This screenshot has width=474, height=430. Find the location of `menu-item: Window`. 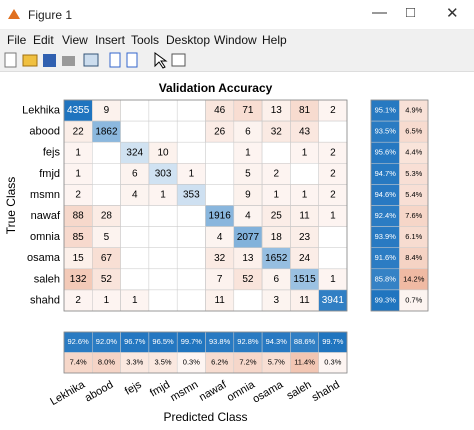

menu-item: Window is located at coordinates (235, 40).